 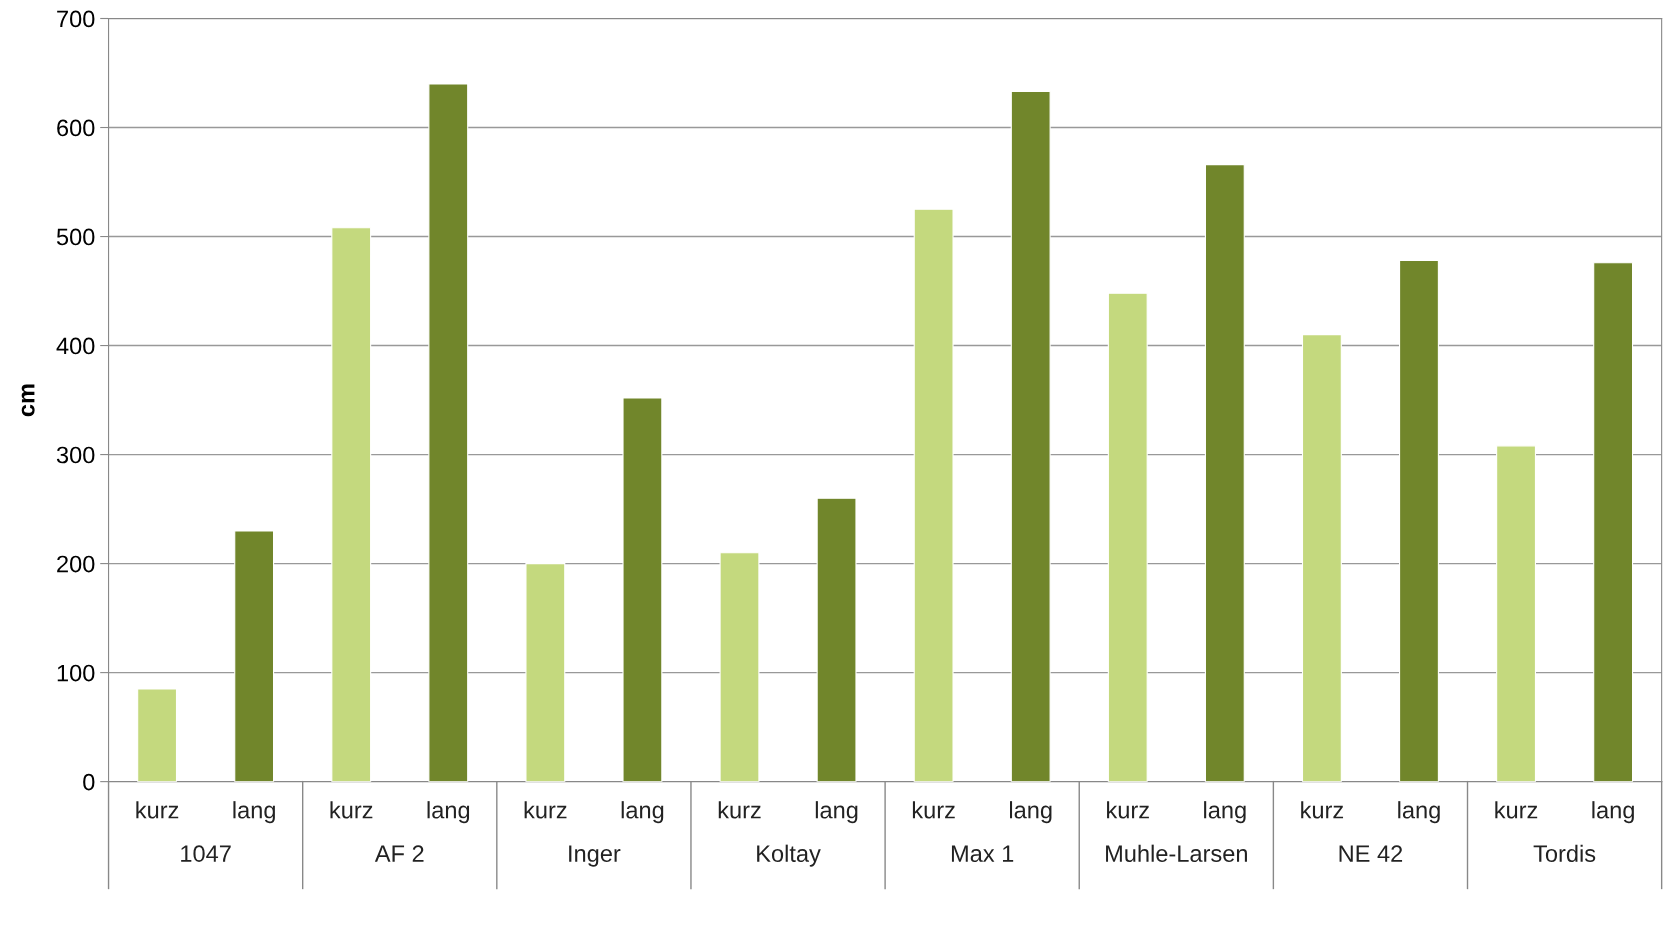 I want to click on y-tick-label: 500, so click(x=75, y=237).